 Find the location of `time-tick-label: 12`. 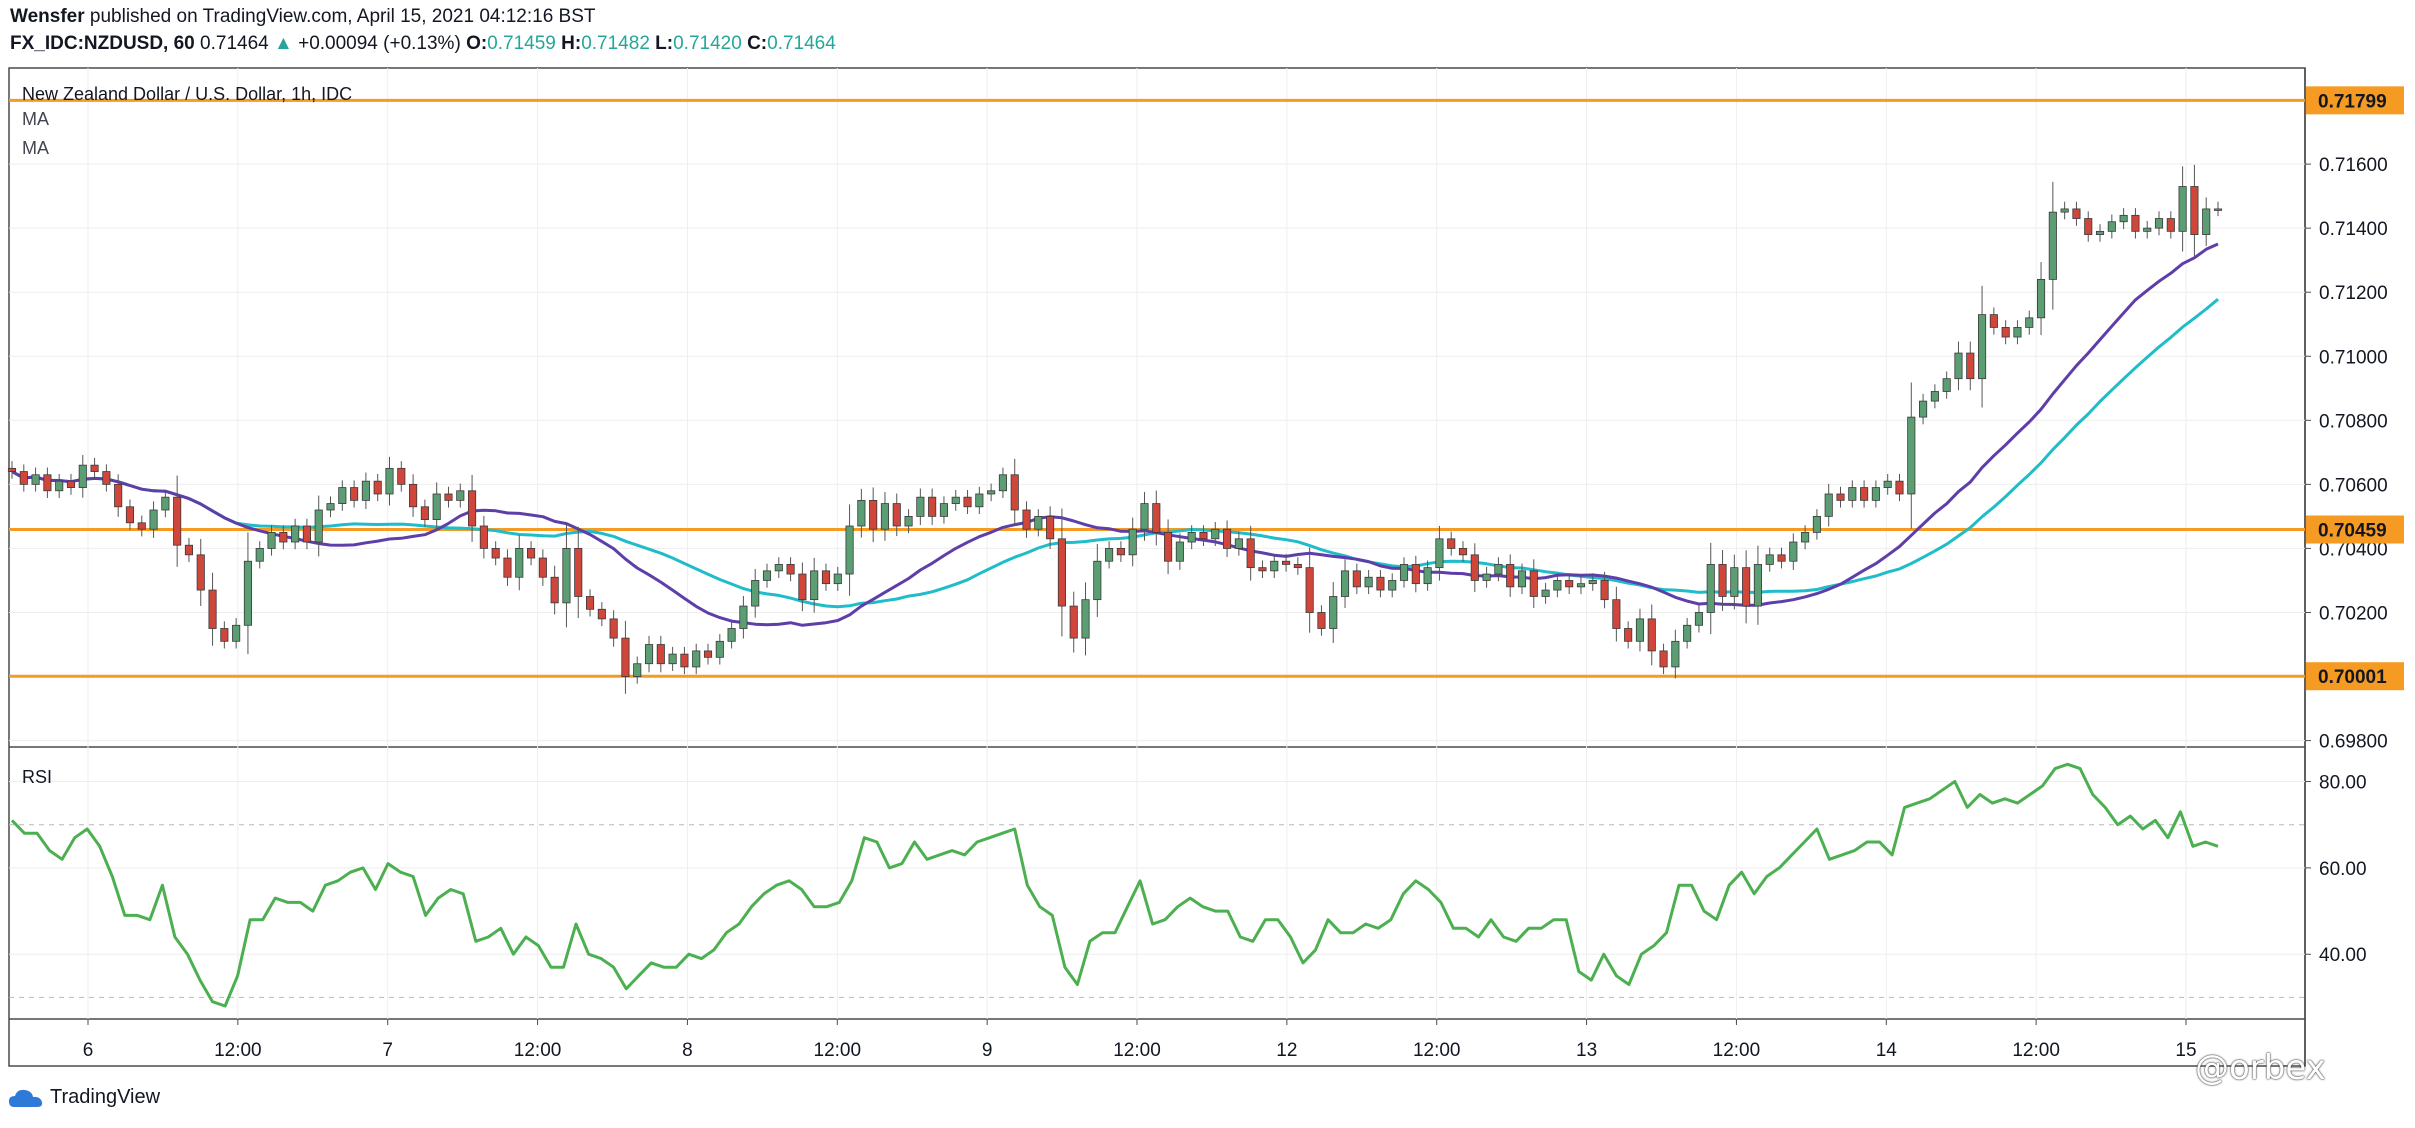

time-tick-label: 12 is located at coordinates (1286, 1050).